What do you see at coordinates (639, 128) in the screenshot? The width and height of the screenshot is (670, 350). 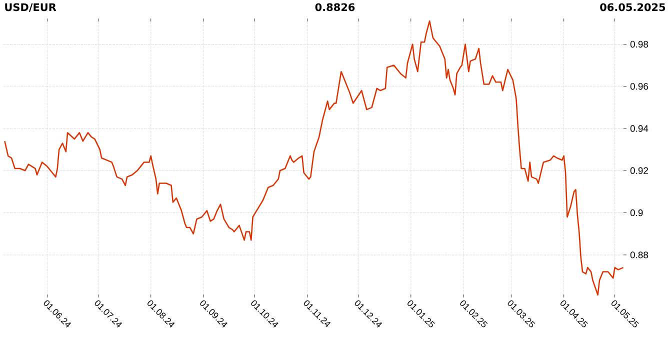 I see `y-tick-label: 0.94` at bounding box center [639, 128].